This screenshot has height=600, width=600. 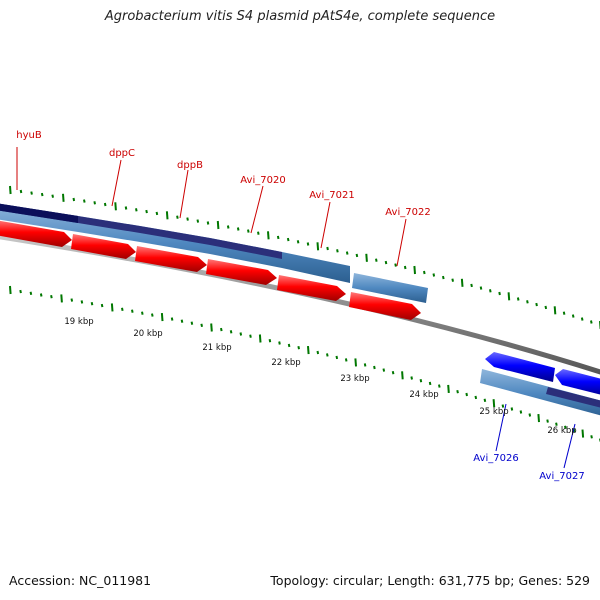 What do you see at coordinates (495, 458) in the screenshot?
I see `gene-label-Avi_7026: Avi_7026` at bounding box center [495, 458].